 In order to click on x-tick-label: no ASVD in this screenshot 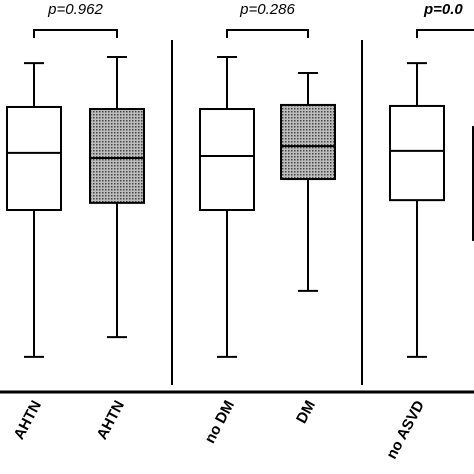, I will do `click(405, 430)`.